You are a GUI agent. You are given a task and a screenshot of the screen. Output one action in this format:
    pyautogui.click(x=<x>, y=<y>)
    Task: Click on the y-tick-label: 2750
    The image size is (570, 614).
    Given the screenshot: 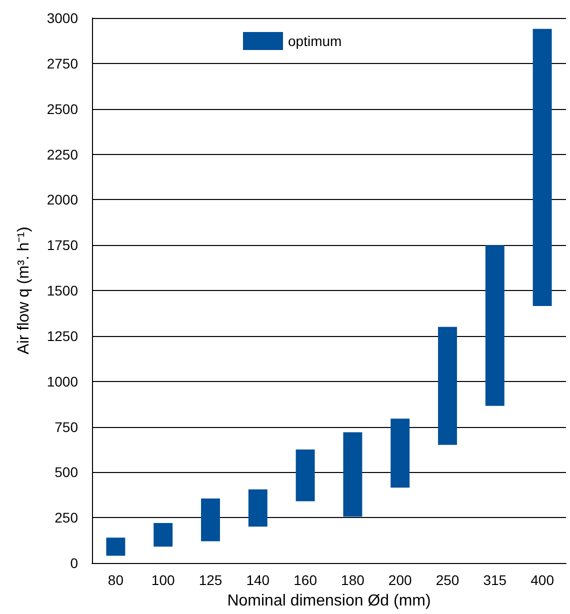 What is the action you would take?
    pyautogui.click(x=62, y=63)
    